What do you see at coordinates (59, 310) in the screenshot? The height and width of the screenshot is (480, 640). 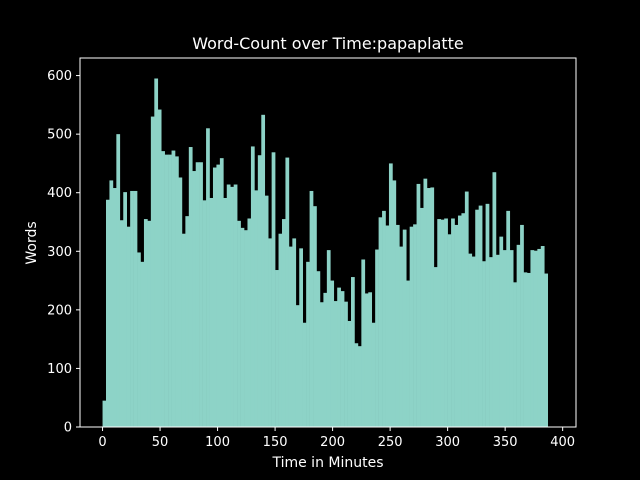 I see `y-tick-label: 200` at bounding box center [59, 310].